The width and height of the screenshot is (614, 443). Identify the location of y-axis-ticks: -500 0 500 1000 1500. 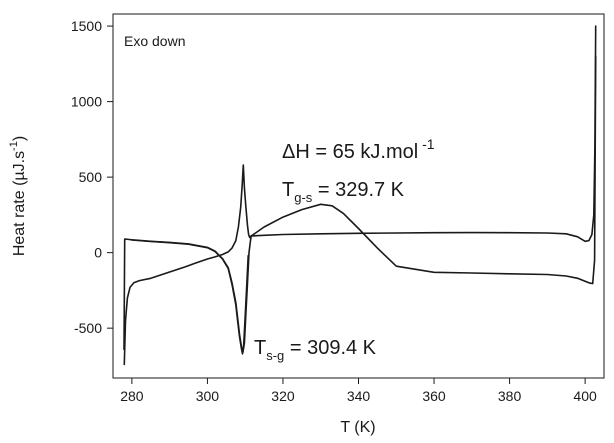
(92, 177).